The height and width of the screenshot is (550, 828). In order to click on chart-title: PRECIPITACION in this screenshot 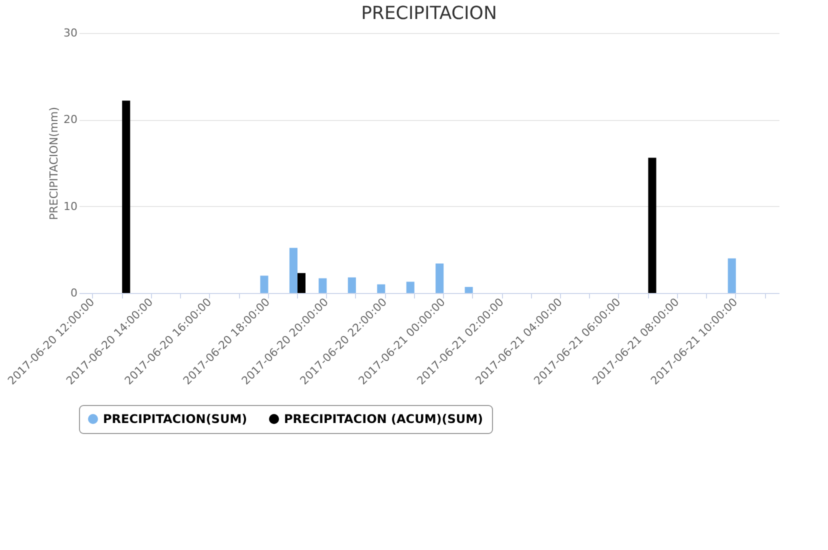, I will do `click(429, 13)`.